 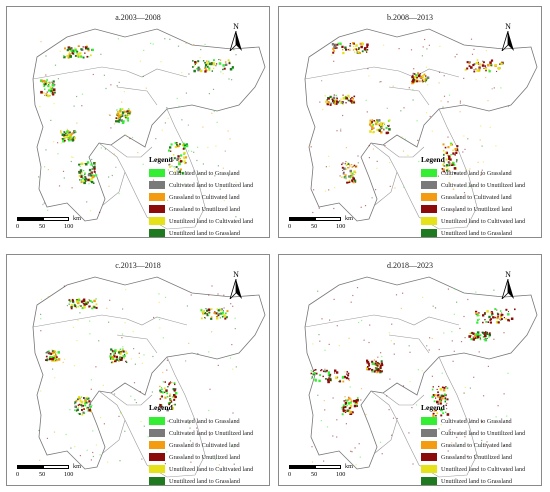 What do you see at coordinates (476, 209) in the screenshot?
I see `legend-label: Grassland to Unutilized land` at bounding box center [476, 209].